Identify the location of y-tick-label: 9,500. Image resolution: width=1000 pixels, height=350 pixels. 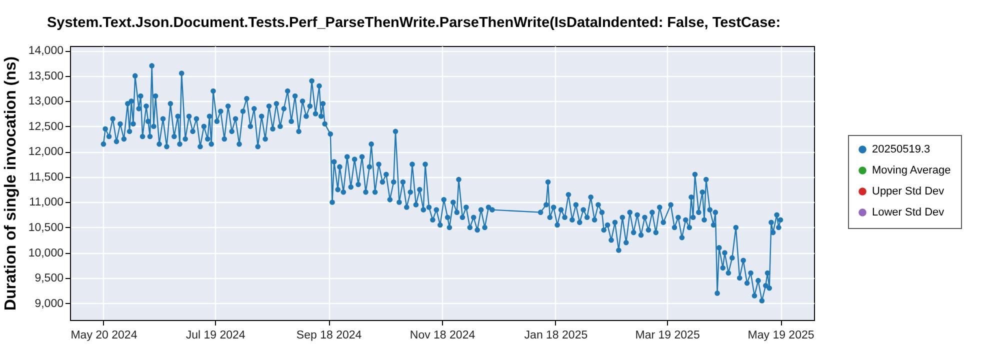
(49, 278).